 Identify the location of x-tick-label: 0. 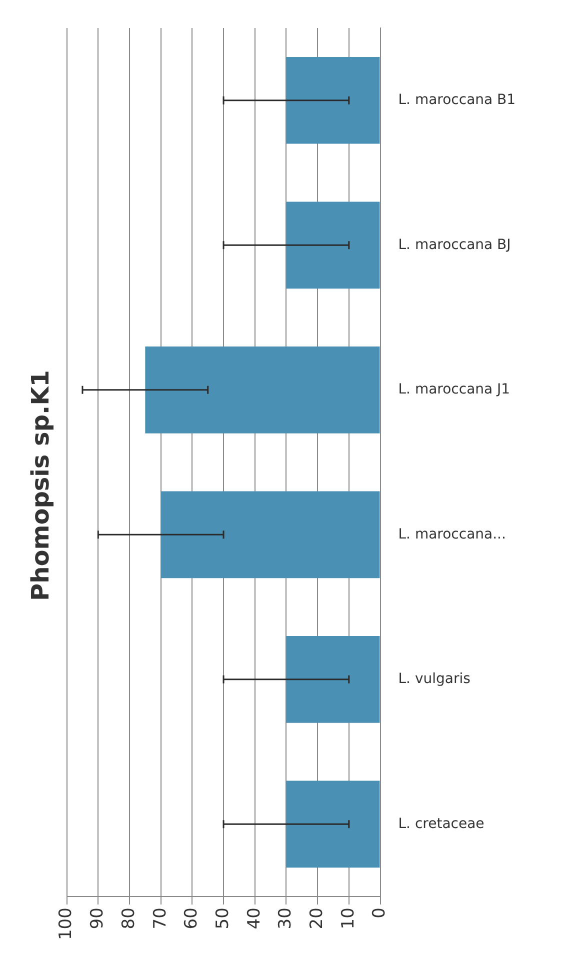
(380, 913).